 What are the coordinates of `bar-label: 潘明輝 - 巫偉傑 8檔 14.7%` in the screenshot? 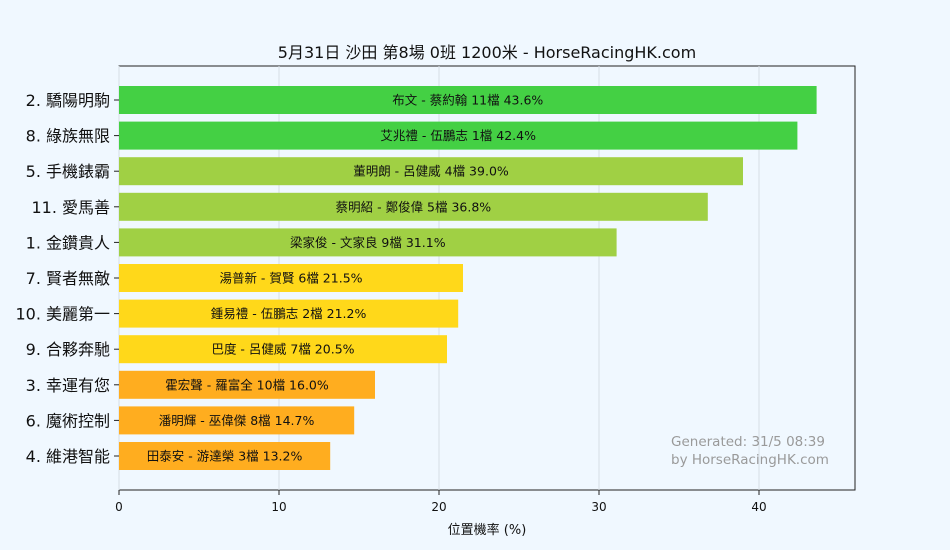 It's located at (237, 420).